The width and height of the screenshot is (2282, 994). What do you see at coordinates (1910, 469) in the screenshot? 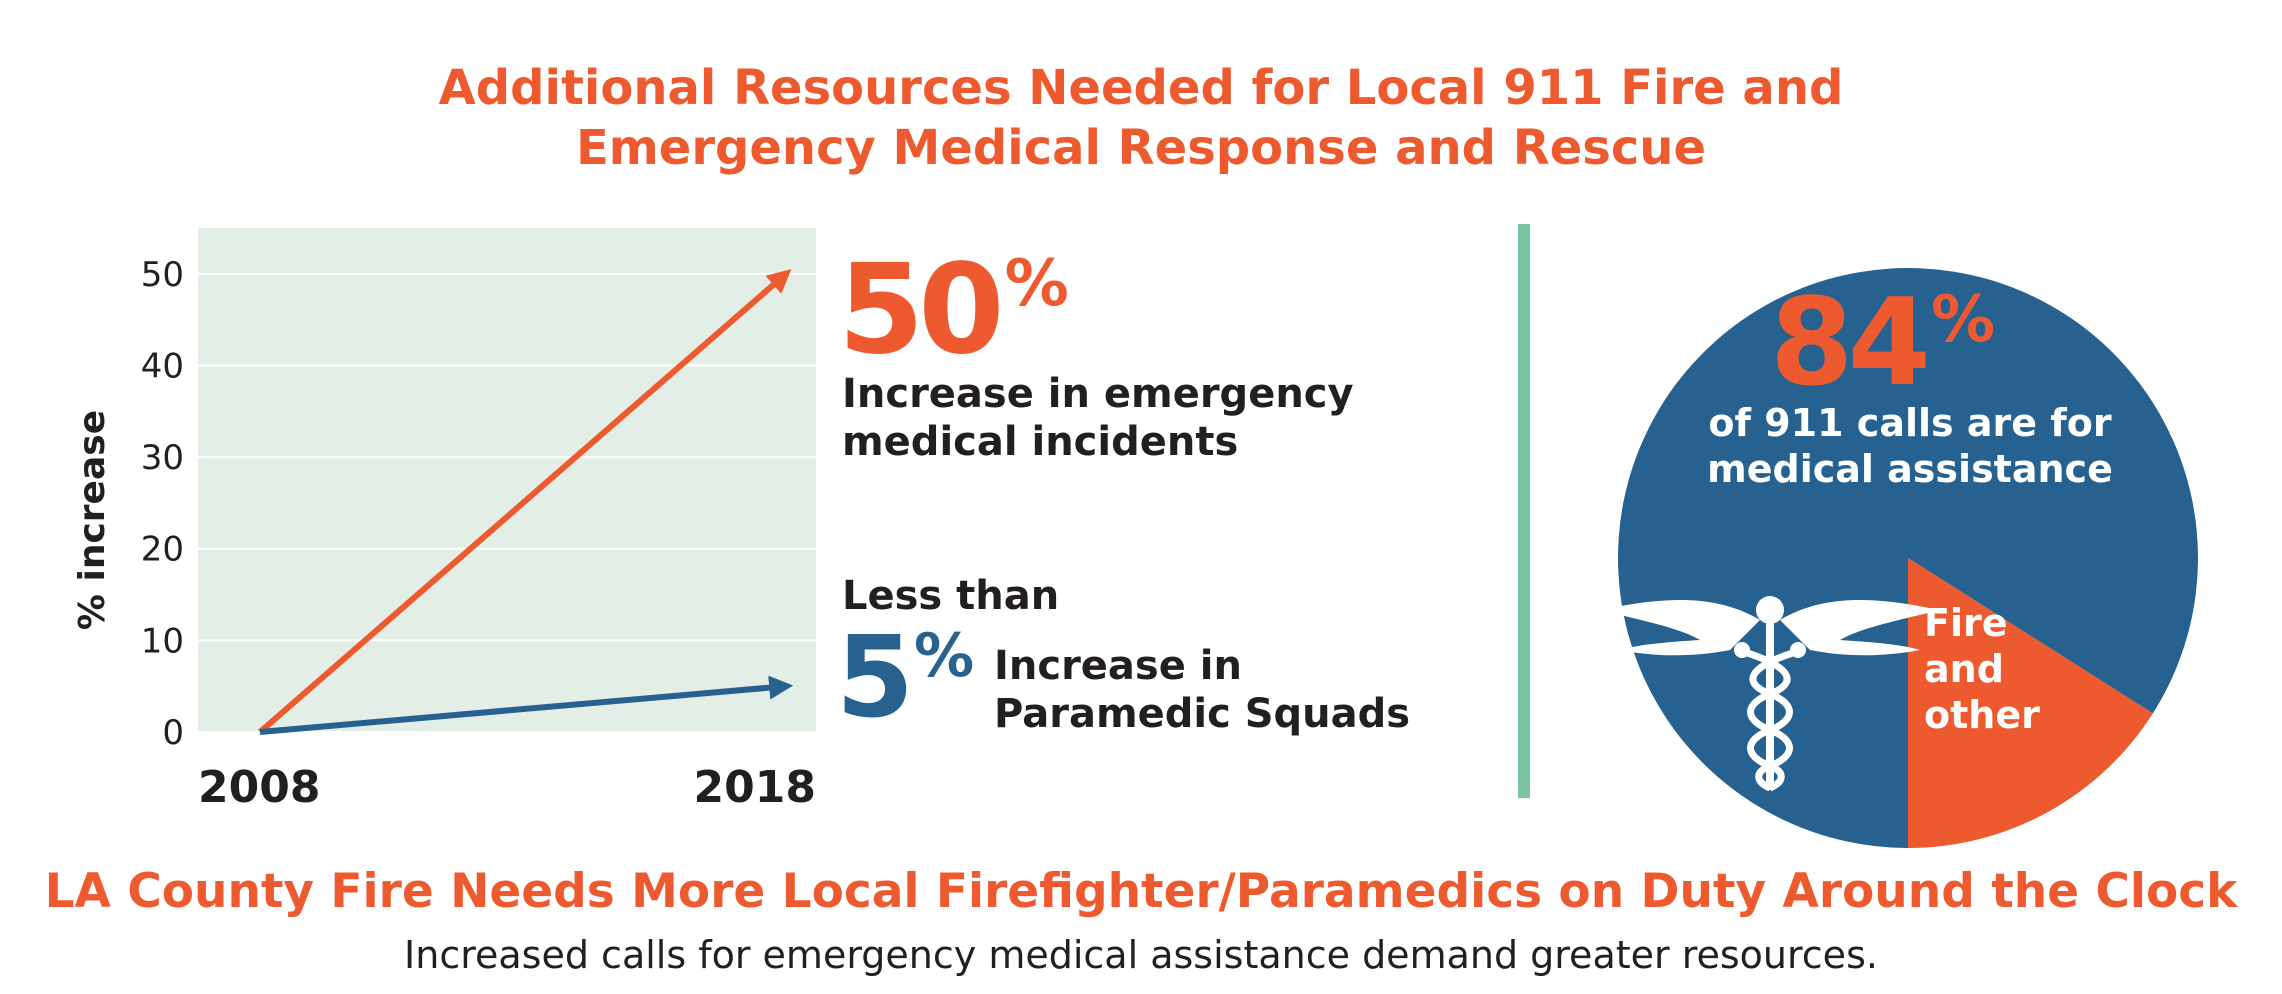
I see `pie-main-label-line2: medical assistance` at bounding box center [1910, 469].